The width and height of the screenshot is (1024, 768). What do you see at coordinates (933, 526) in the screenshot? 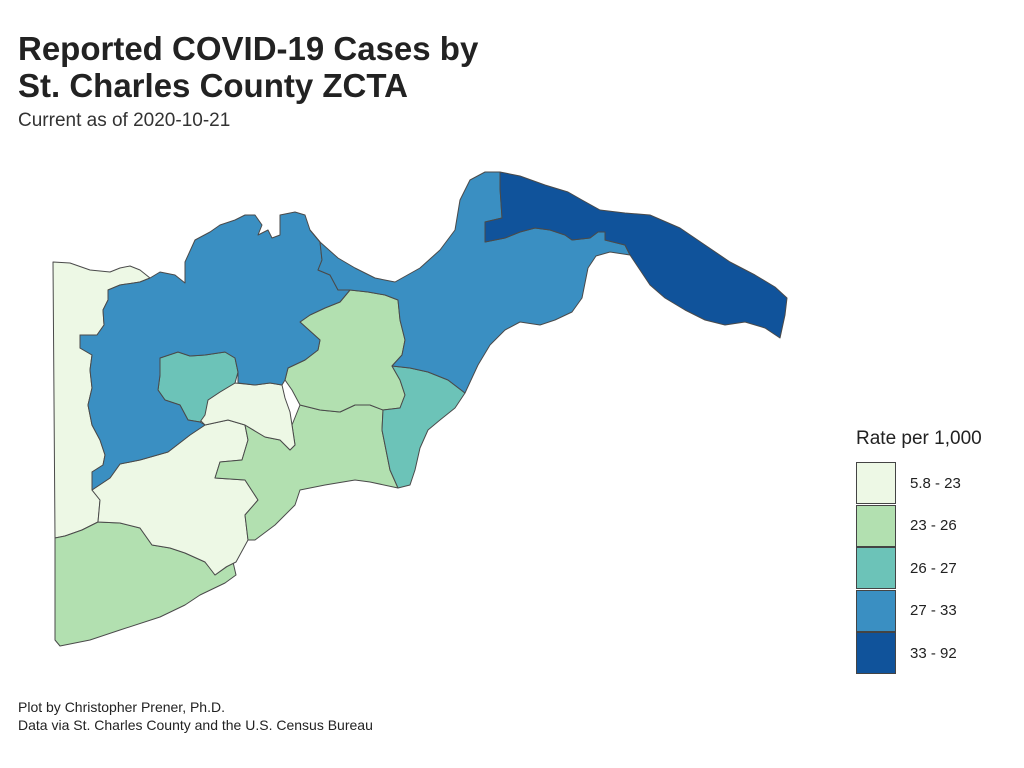
I see `legend-label: 23 - 26` at bounding box center [933, 526].